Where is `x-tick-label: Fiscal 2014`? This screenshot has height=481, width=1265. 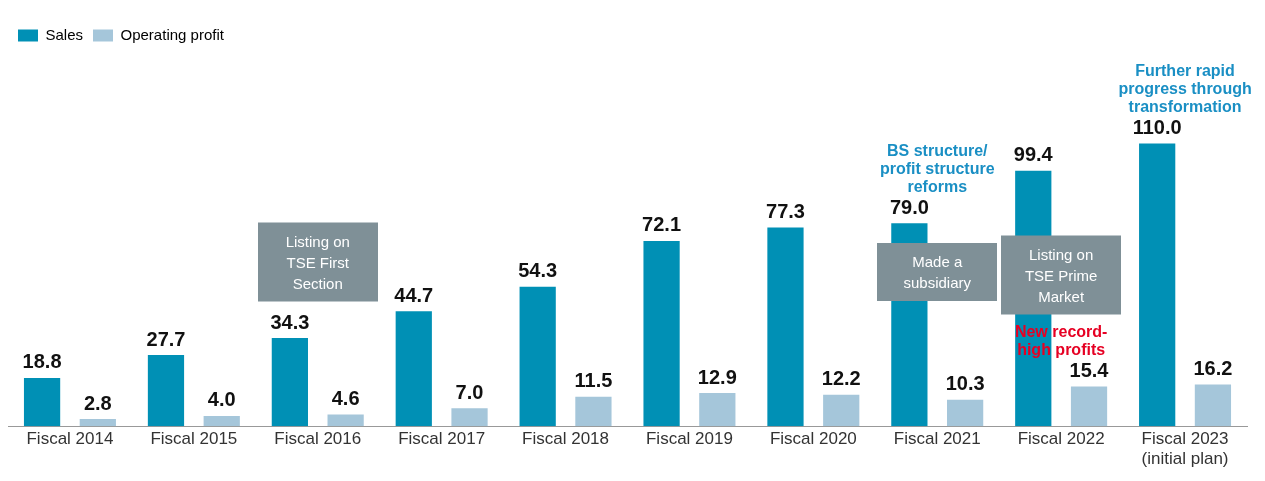 x-tick-label: Fiscal 2014 is located at coordinates (70, 439).